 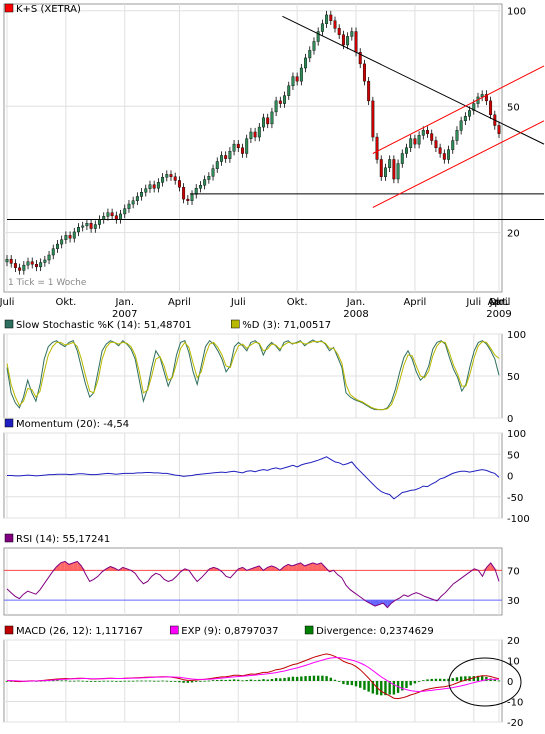 I want to click on y-tick-label-p2: -50, so click(x=515, y=498).